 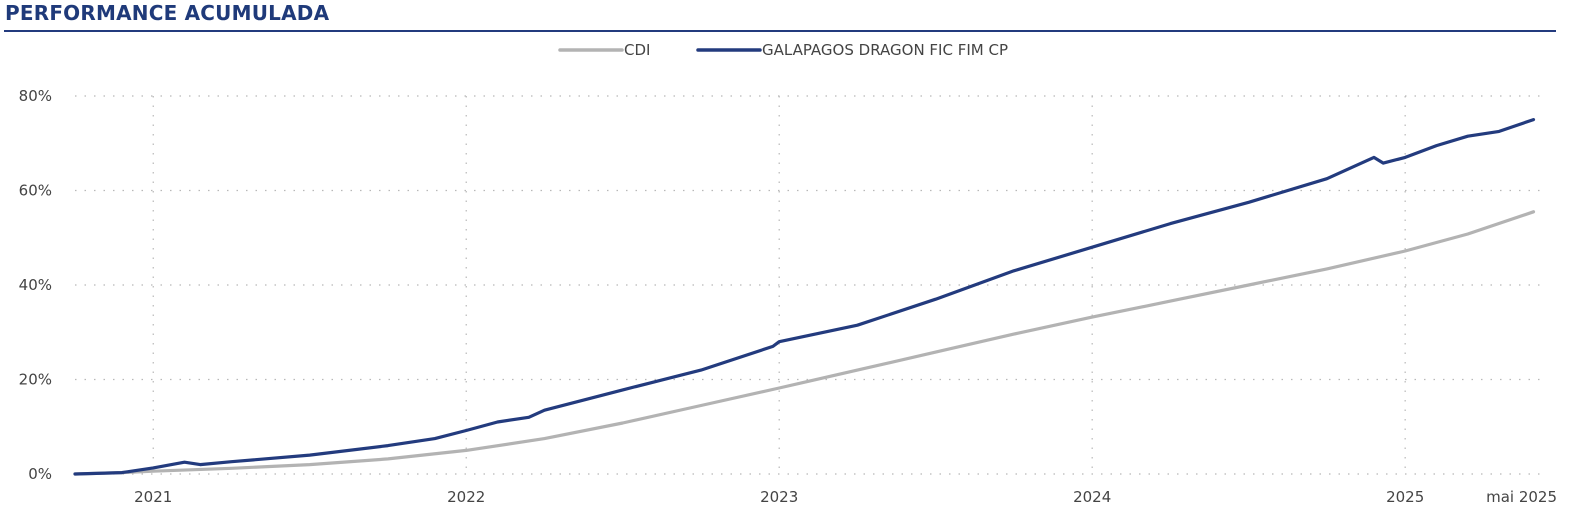 I want to click on y-tick-label: 60%, so click(x=35, y=191).